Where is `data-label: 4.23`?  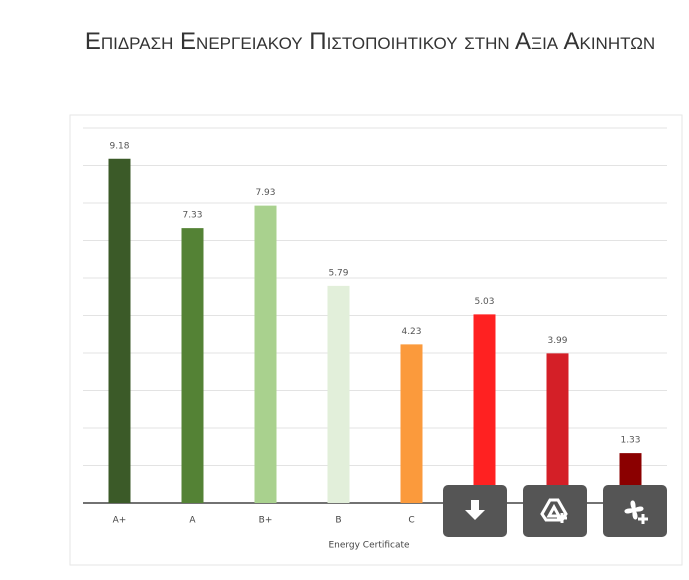 data-label: 4.23 is located at coordinates (411, 332).